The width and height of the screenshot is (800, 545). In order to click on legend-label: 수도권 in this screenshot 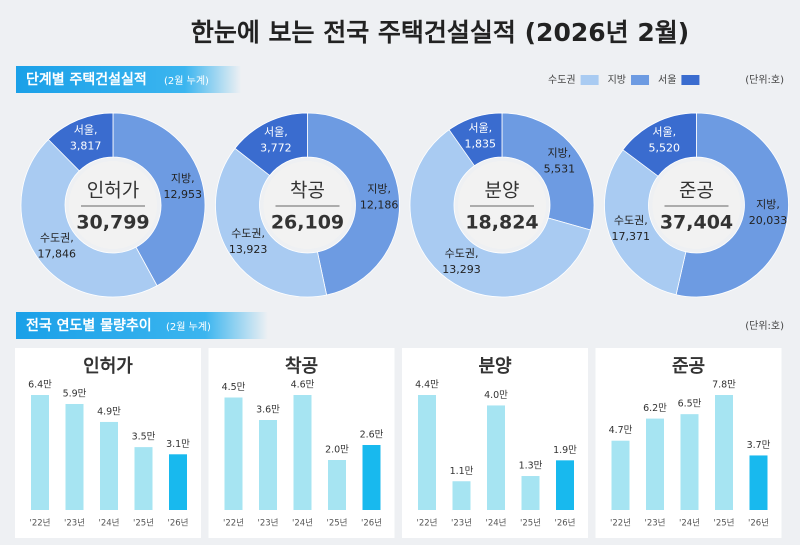, I will do `click(562, 80)`.